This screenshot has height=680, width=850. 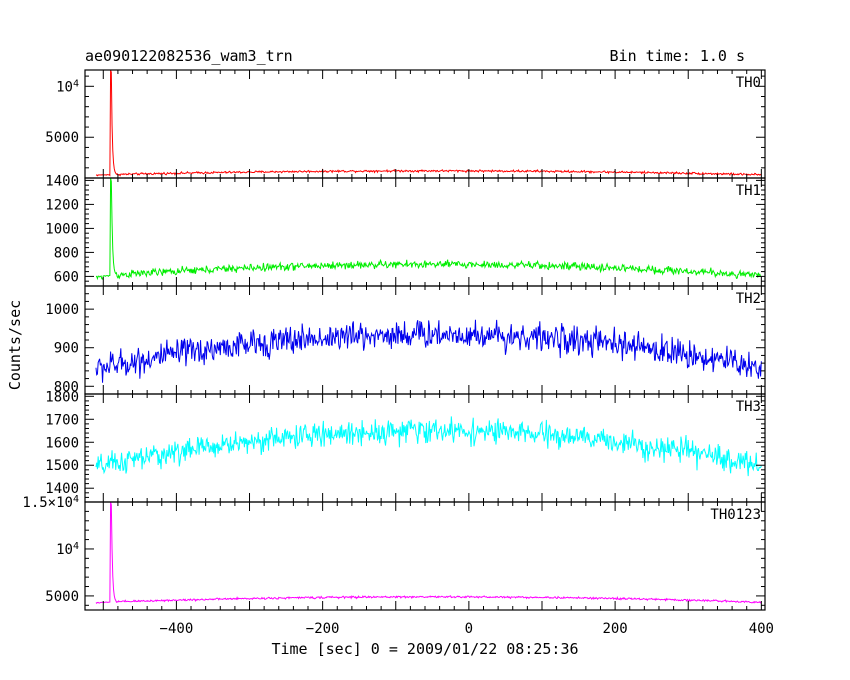 I want to click on series-line-th3, so click(x=428, y=446).